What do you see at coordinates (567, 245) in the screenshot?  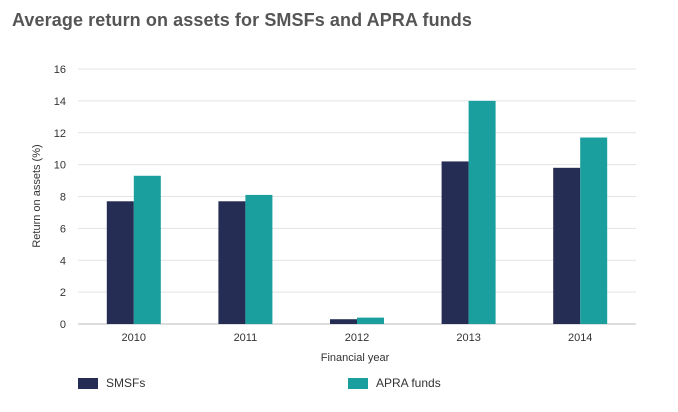 I see `bar-smsfs-2014` at bounding box center [567, 245].